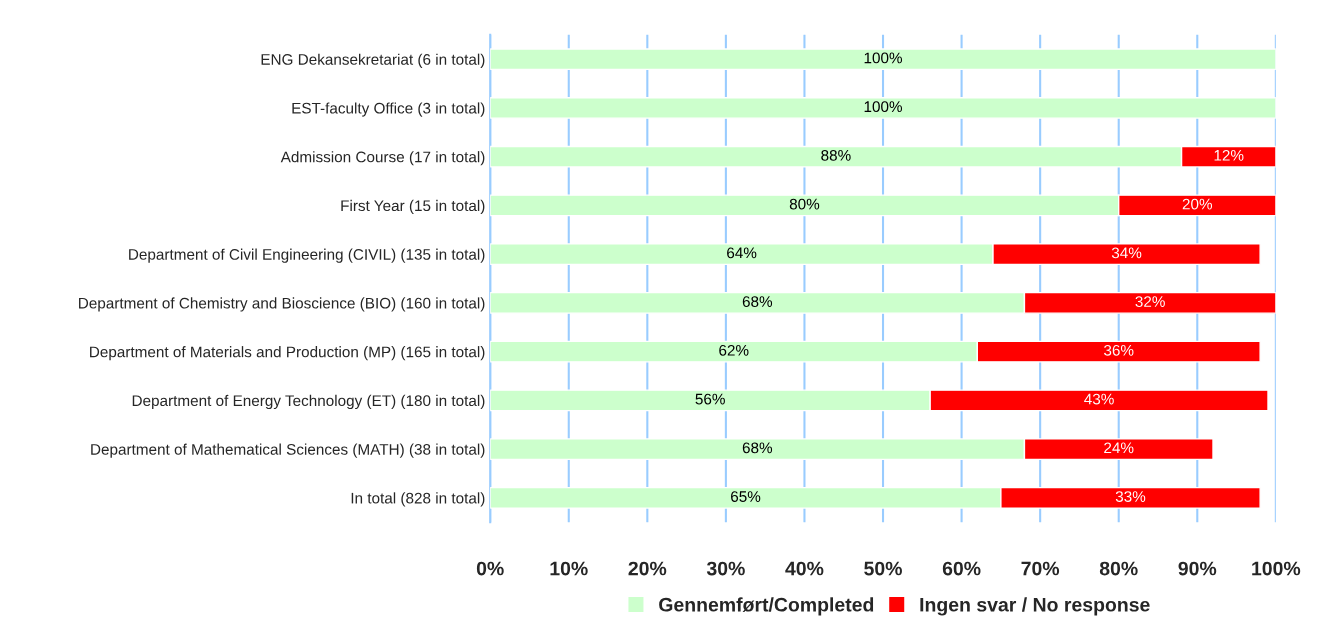 Image resolution: width=1343 pixels, height=633 pixels. Describe the element at coordinates (1035, 606) in the screenshot. I see `legend-label: Ingen svar / No response` at that location.